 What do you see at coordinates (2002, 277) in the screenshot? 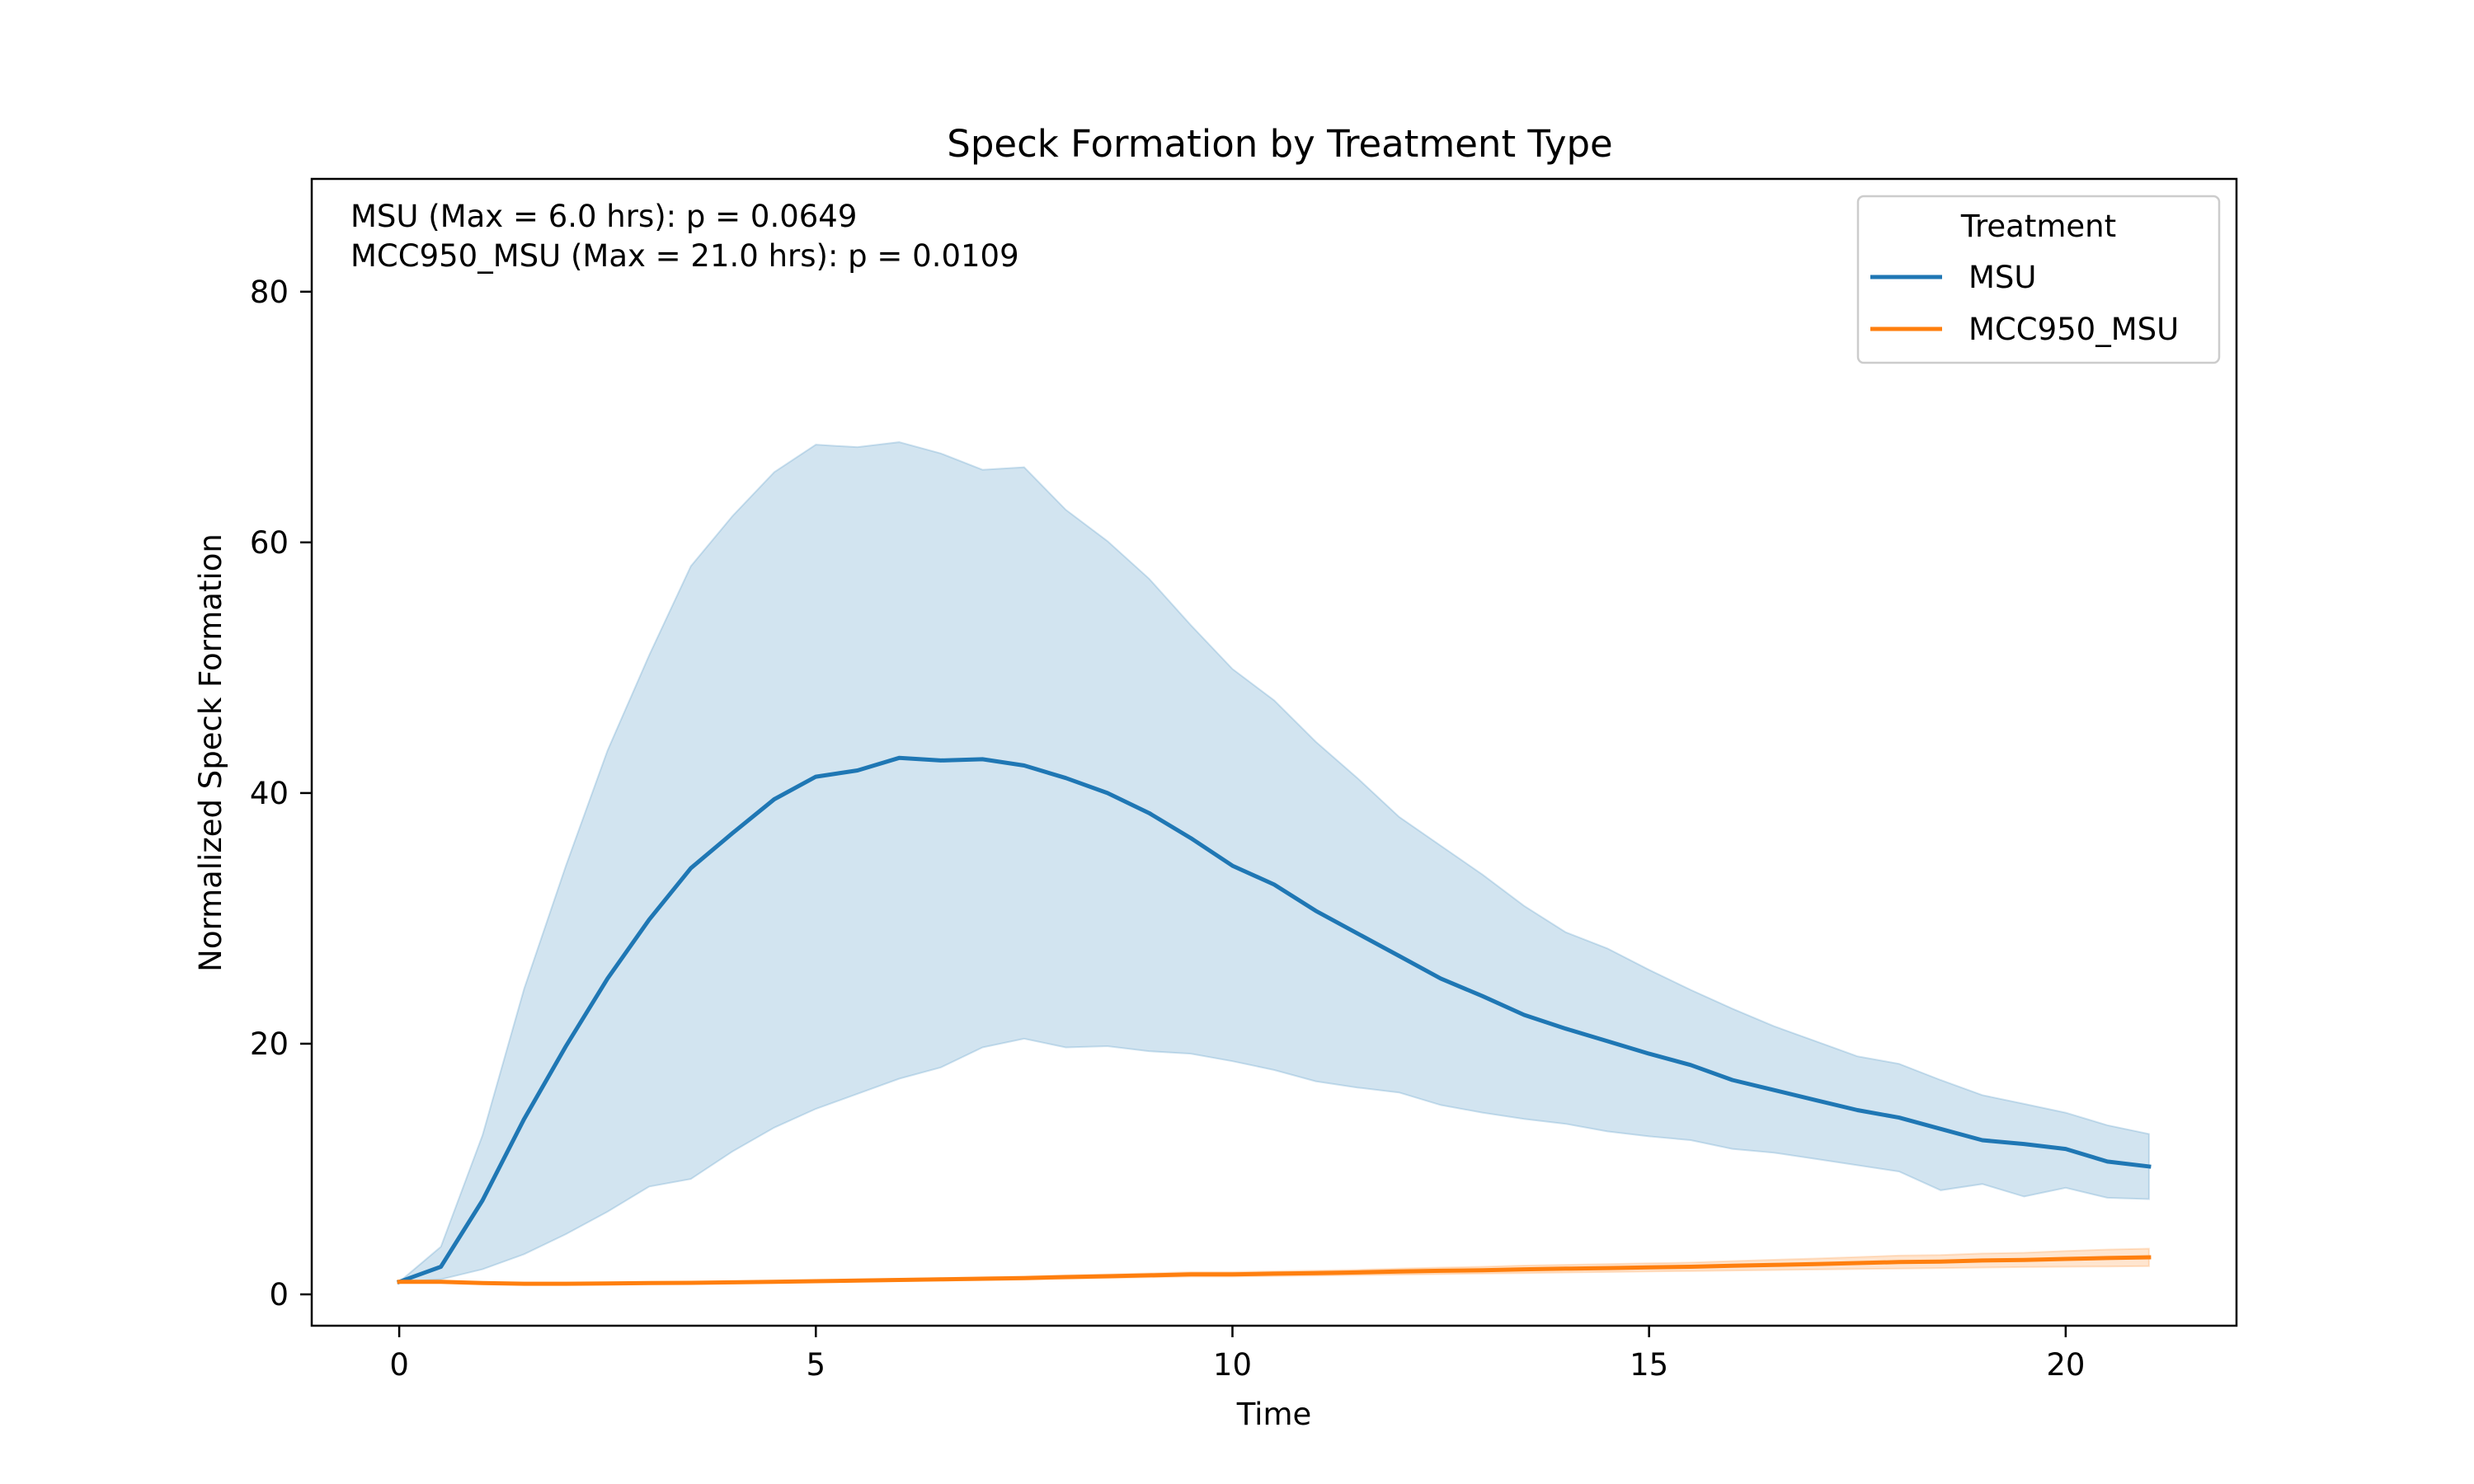
I see `legend-label-msu: MSU` at bounding box center [2002, 277].